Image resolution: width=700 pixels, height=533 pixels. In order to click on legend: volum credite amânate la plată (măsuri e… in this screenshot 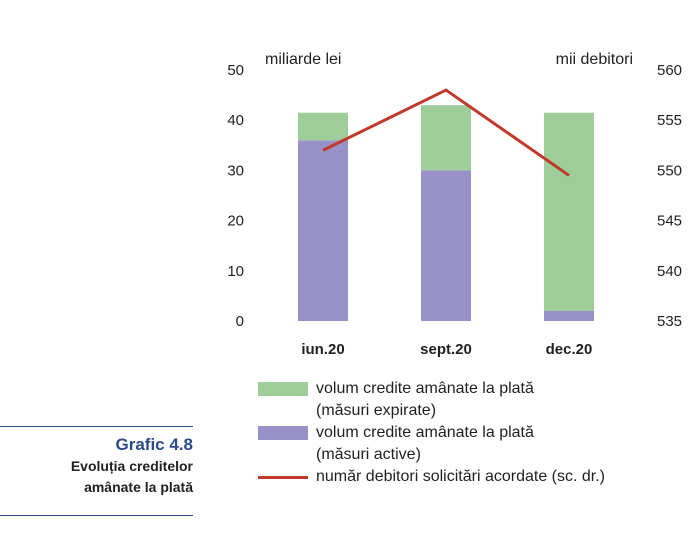, I will do `click(473, 433)`.